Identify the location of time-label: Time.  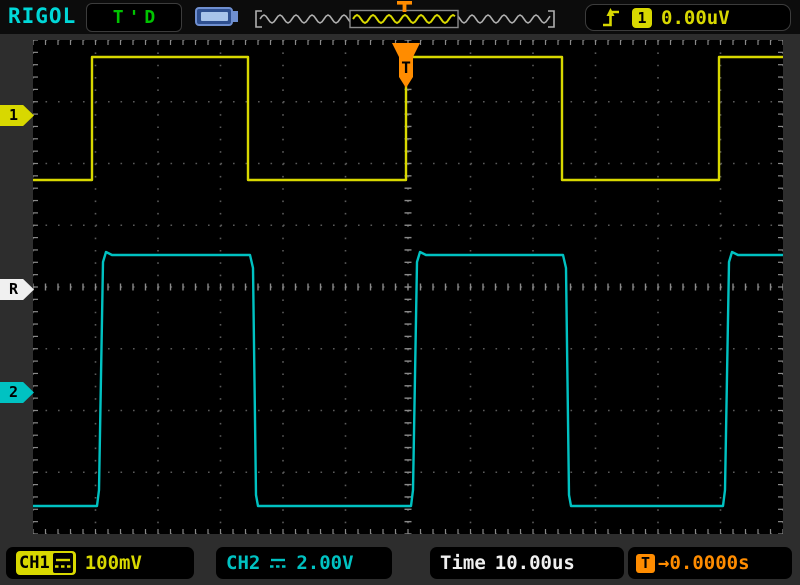
(463, 563).